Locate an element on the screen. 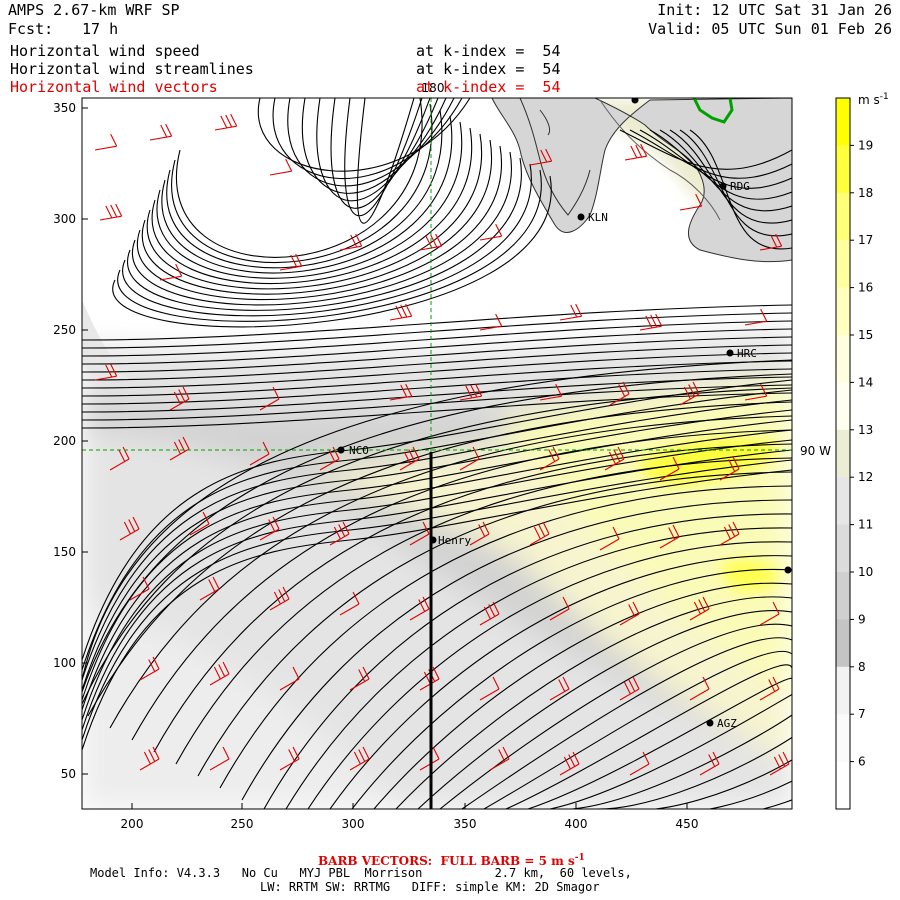  field-name-speed: Horizontal wind speed is located at coordinates (105, 51).